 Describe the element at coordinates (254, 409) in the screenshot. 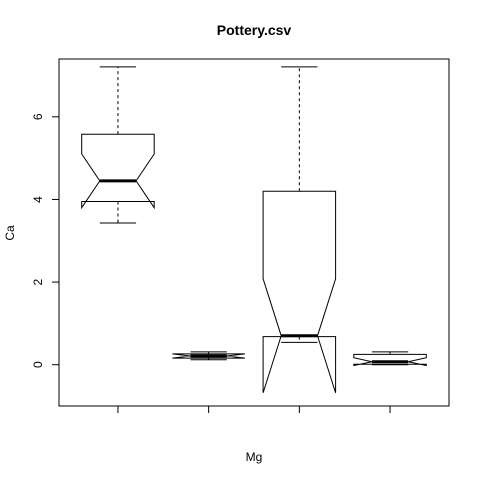

I see `x-axis` at that location.